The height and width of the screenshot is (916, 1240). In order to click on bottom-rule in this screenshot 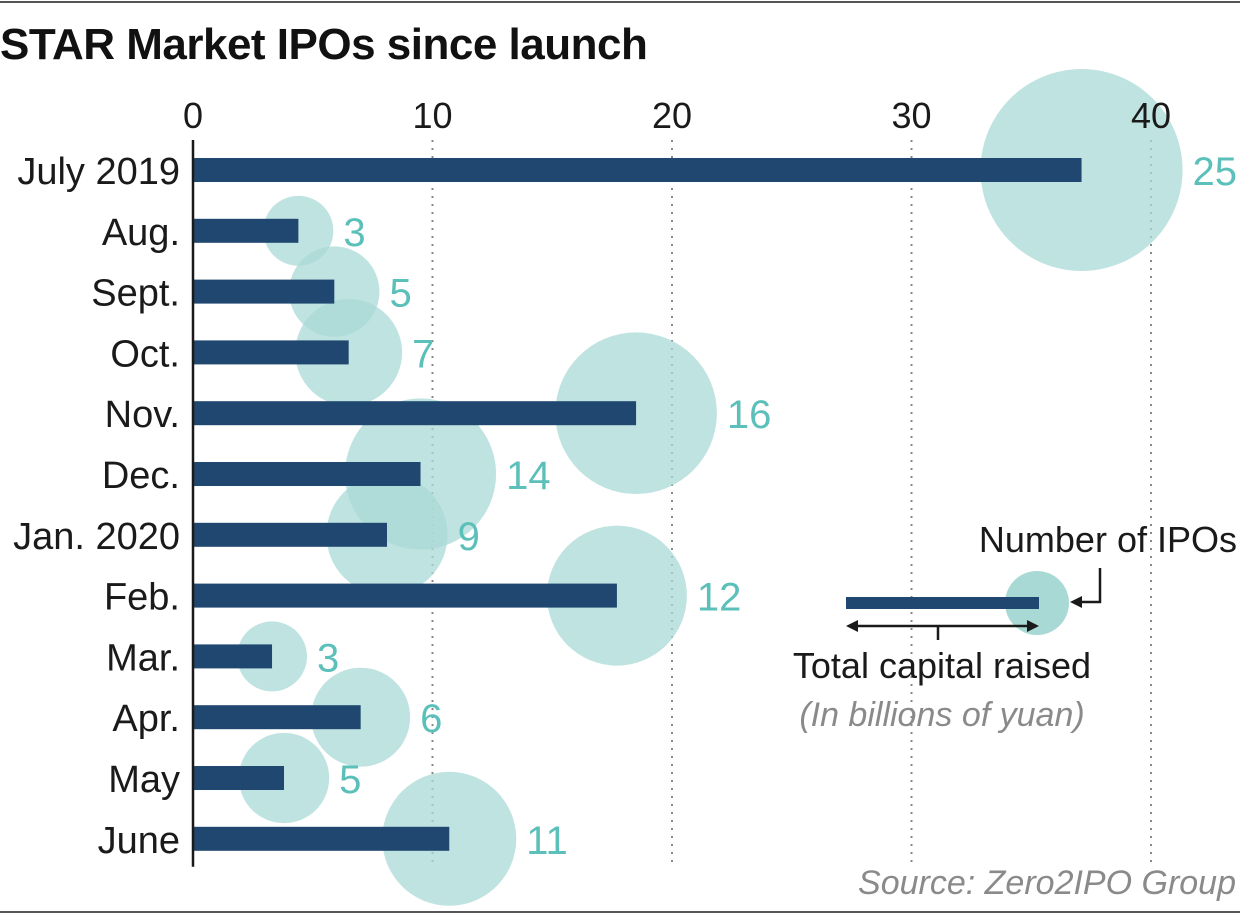, I will do `click(620, 912)`.